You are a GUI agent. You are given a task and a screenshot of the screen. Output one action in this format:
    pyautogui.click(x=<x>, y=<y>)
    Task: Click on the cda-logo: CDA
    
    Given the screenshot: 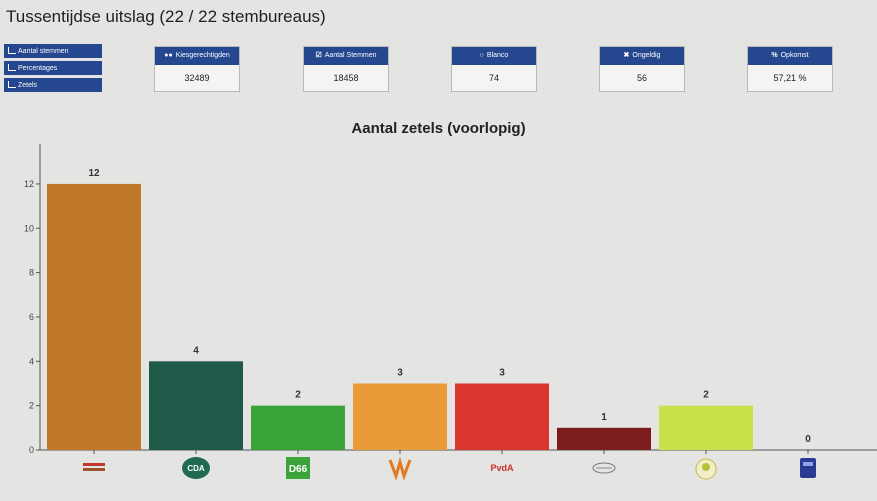 What is the action you would take?
    pyautogui.click(x=196, y=468)
    